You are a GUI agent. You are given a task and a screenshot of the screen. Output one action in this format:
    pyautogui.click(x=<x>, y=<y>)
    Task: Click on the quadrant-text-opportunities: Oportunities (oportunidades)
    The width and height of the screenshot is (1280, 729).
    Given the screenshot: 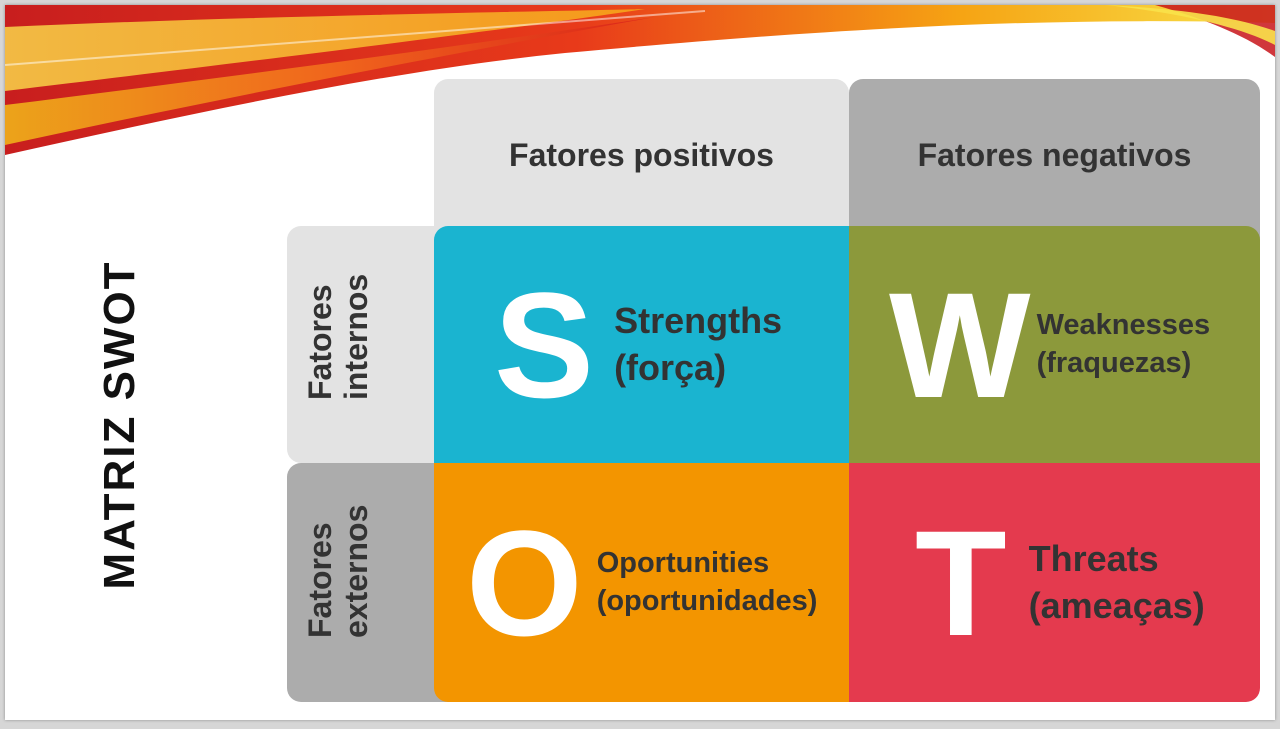 What is the action you would take?
    pyautogui.click(x=707, y=582)
    